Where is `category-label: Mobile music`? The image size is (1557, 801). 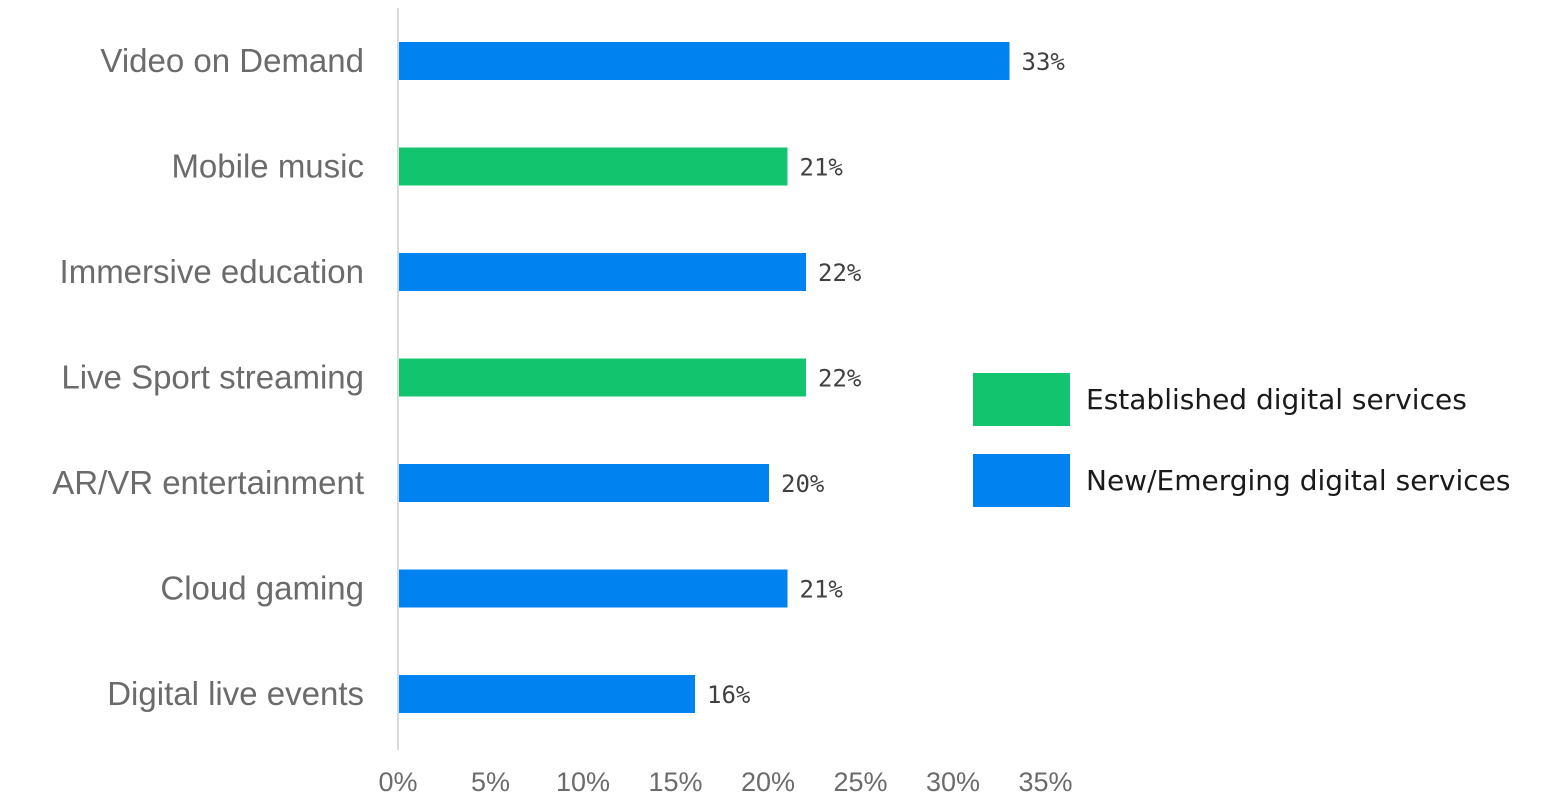 category-label: Mobile music is located at coordinates (267, 166).